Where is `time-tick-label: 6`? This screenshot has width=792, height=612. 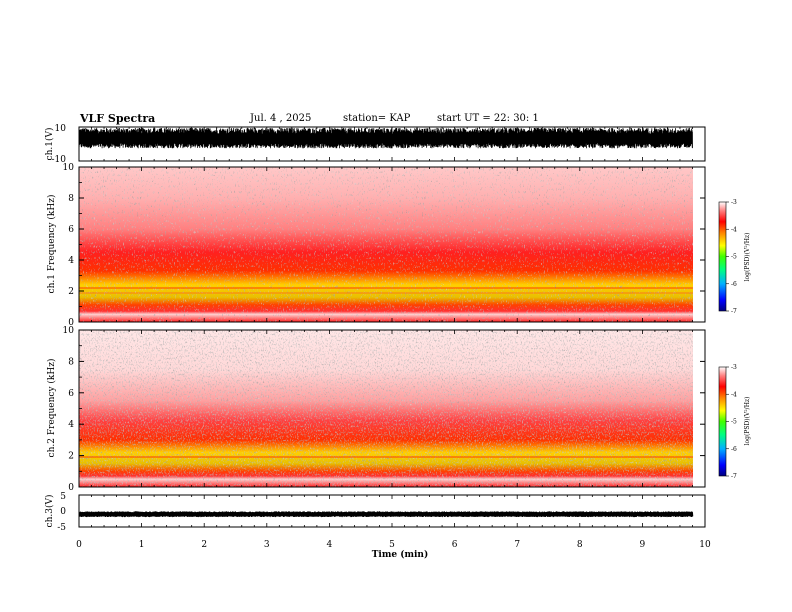 time-tick-label: 6 is located at coordinates (455, 545).